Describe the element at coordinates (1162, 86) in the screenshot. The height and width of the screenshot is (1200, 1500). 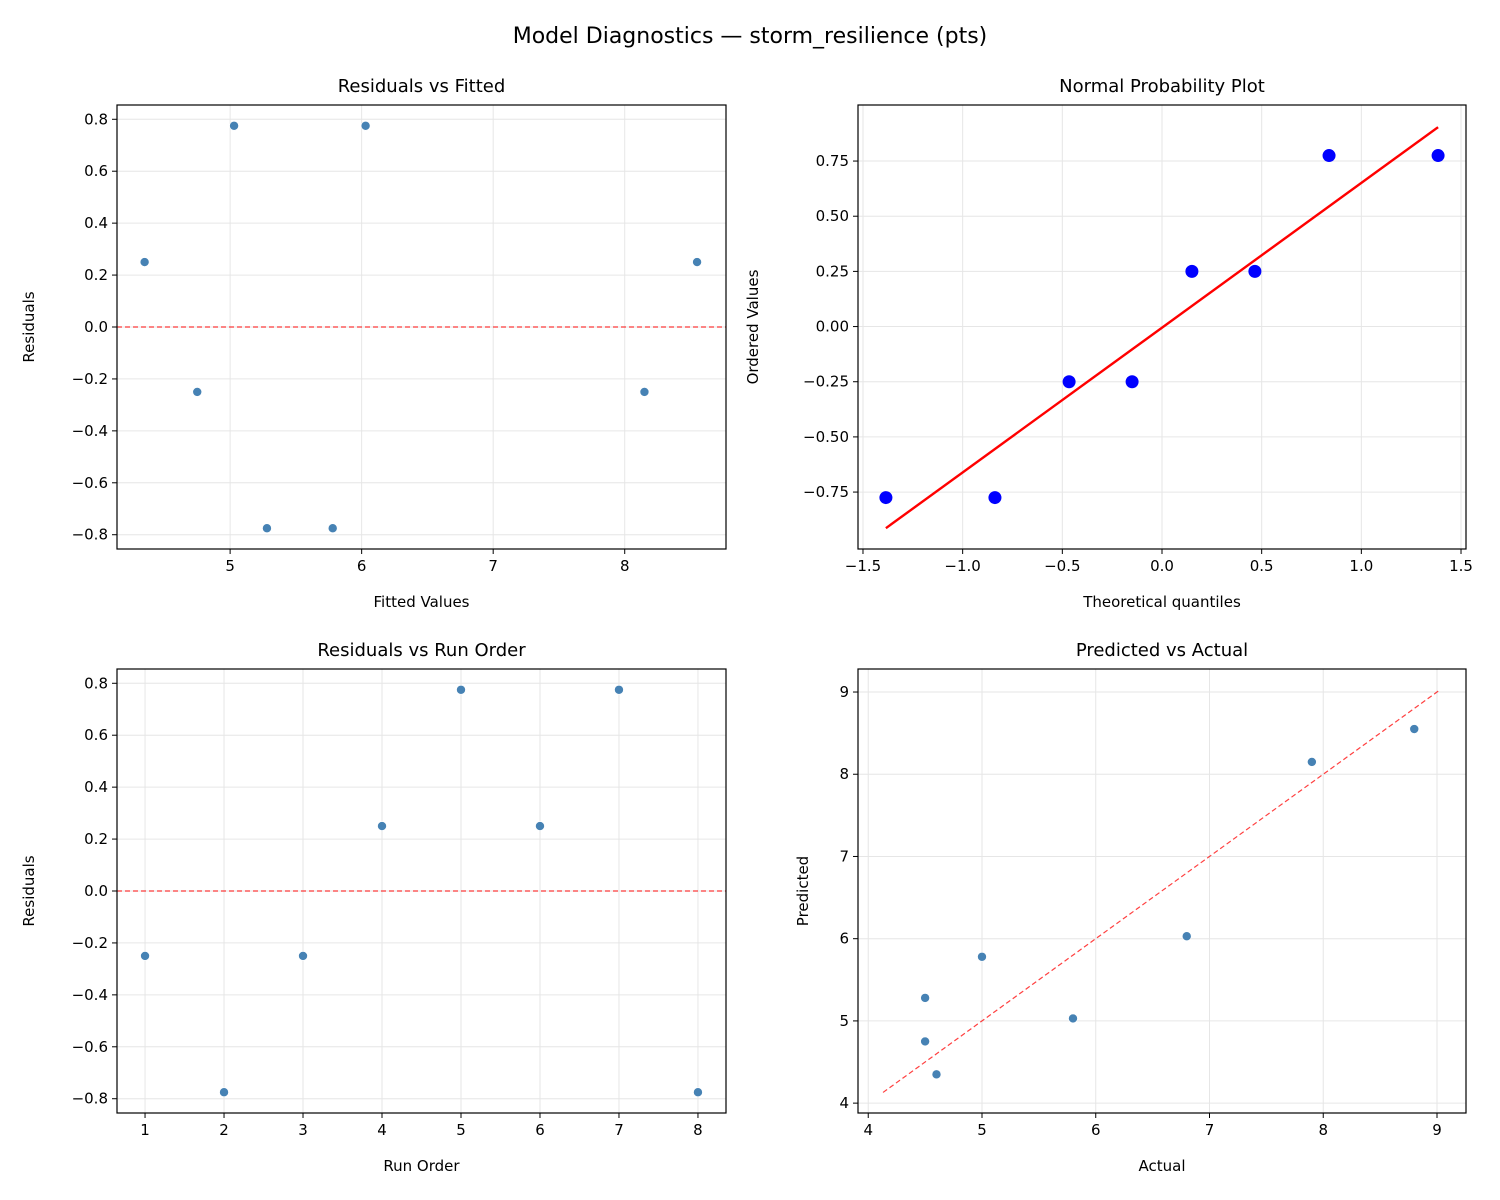
I see `subplot-title: Normal Probability Plot` at that location.